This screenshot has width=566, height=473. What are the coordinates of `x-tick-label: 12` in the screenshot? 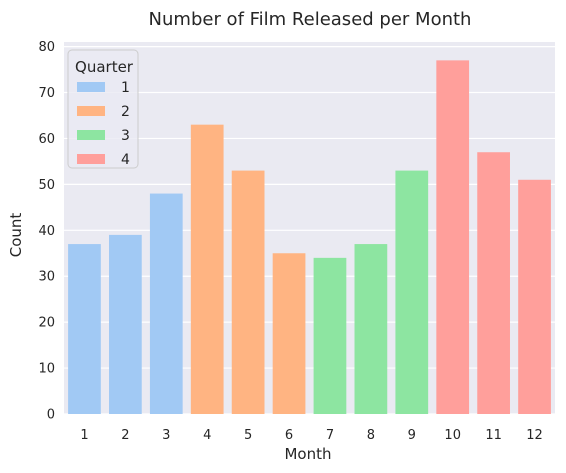 It's located at (534, 435).